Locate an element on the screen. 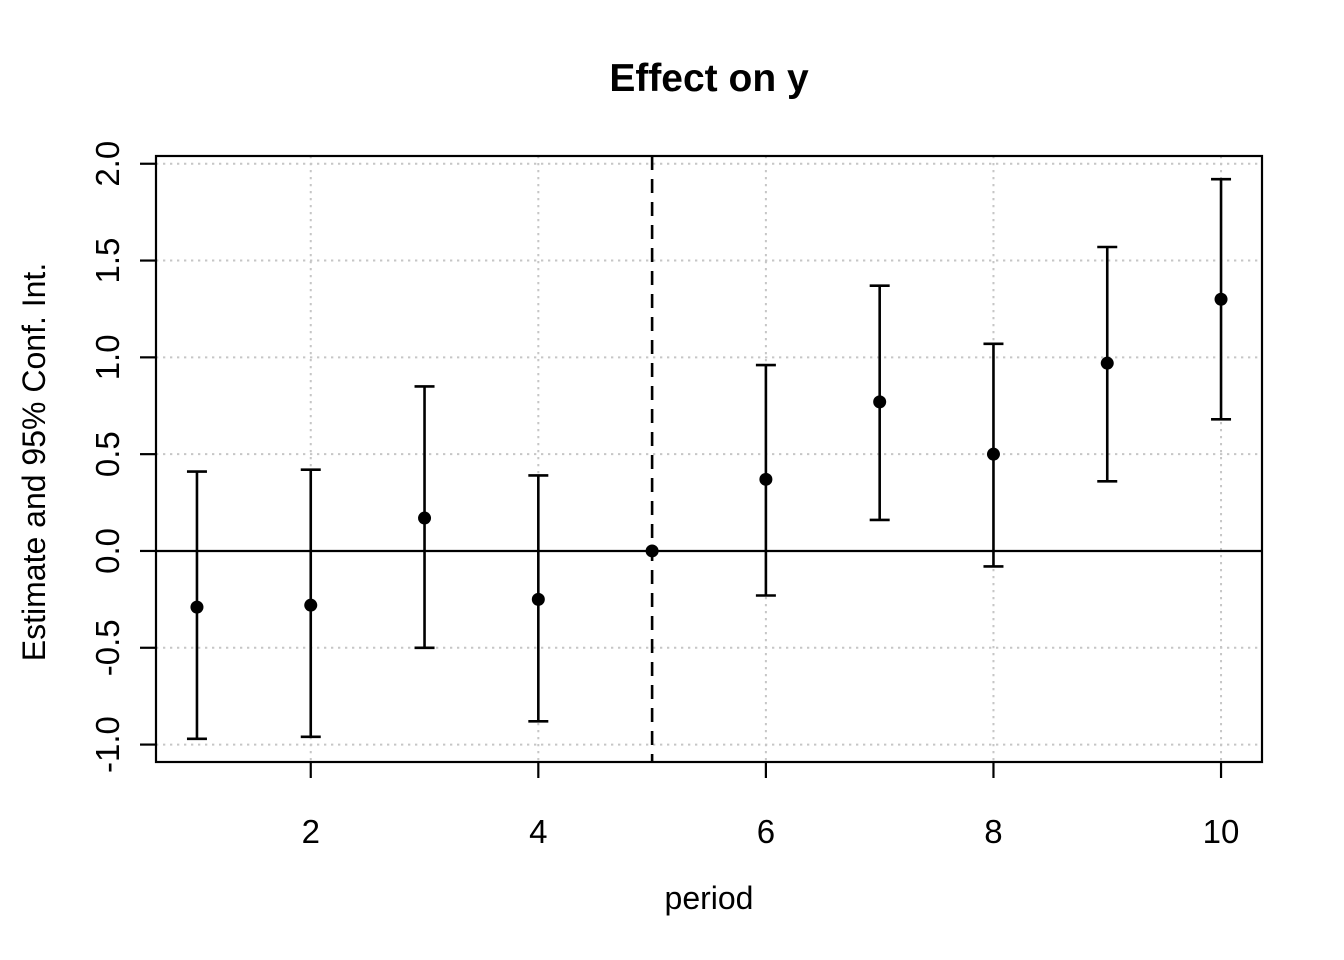 The image size is (1344, 960). x-tick-label: 6 is located at coordinates (766, 831).